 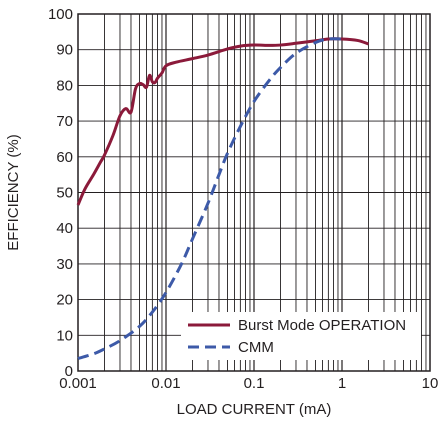 What do you see at coordinates (322, 325) in the screenshot?
I see `legend-label-burst-mode: Burst Mode OPERATION` at bounding box center [322, 325].